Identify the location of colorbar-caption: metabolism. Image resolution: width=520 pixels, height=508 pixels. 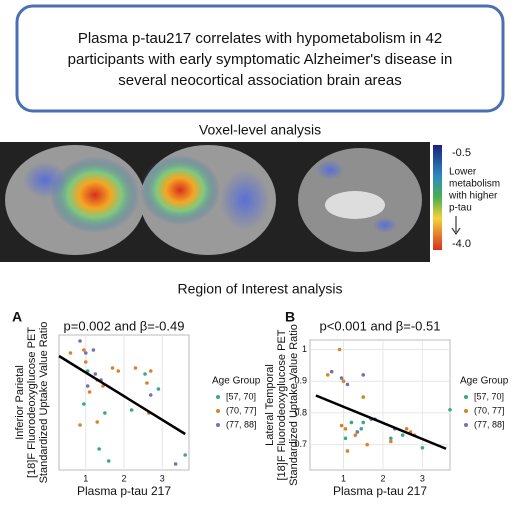
(474, 184).